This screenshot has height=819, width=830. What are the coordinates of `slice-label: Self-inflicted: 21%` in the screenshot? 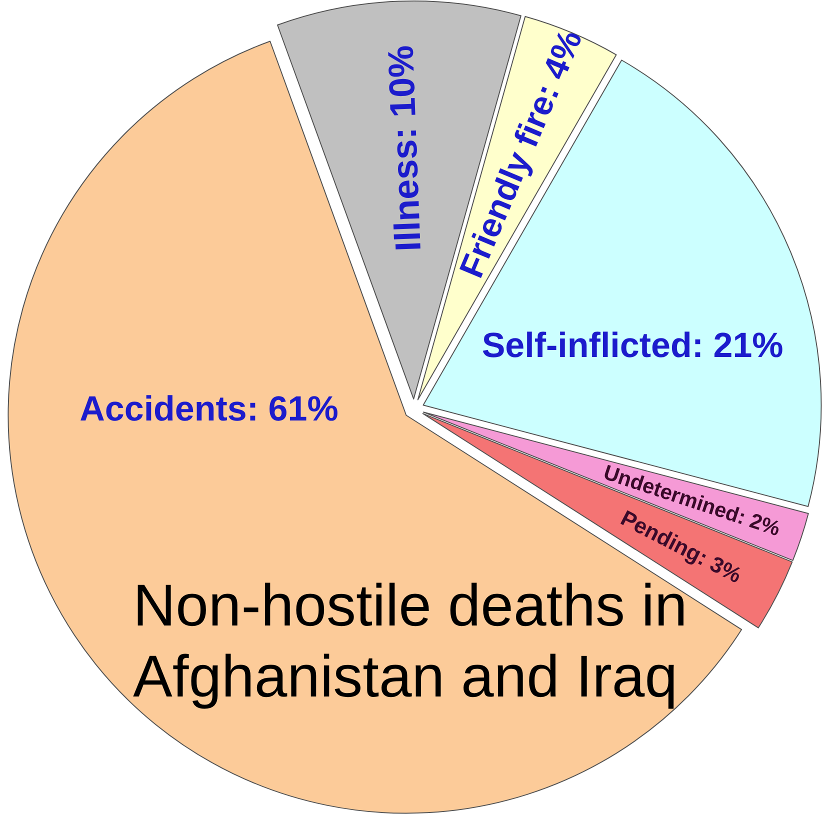 It's located at (633, 346).